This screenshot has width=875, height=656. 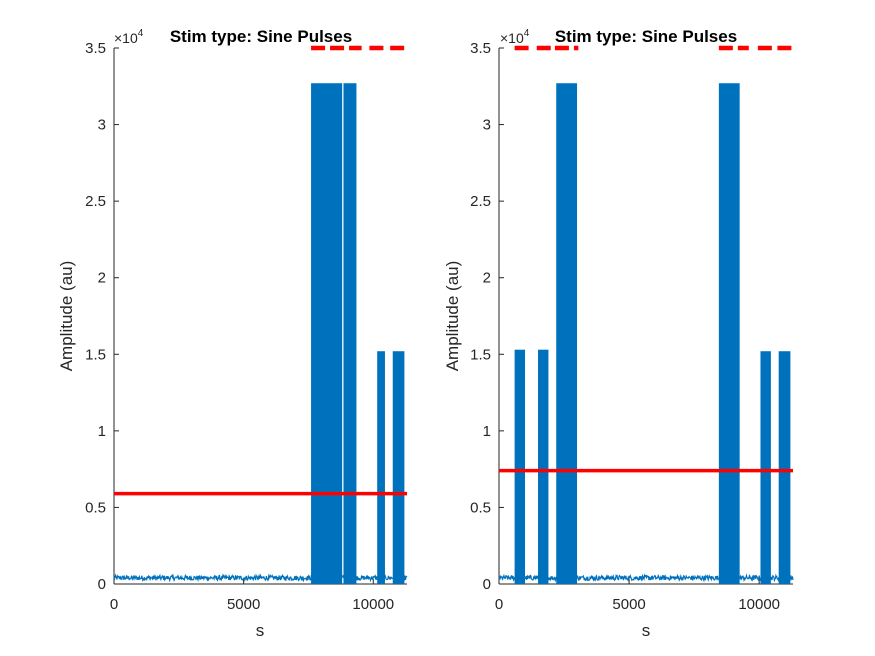 What do you see at coordinates (141, 33) in the screenshot?
I see `left-y-exponent-power: 4` at bounding box center [141, 33].